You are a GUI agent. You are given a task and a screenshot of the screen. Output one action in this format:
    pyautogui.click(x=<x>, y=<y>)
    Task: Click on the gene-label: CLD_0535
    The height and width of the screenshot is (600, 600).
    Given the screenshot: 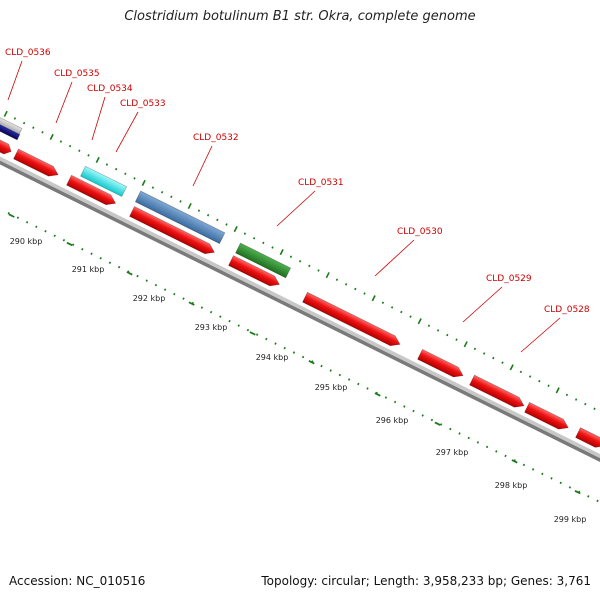 What is the action you would take?
    pyautogui.click(x=77, y=96)
    